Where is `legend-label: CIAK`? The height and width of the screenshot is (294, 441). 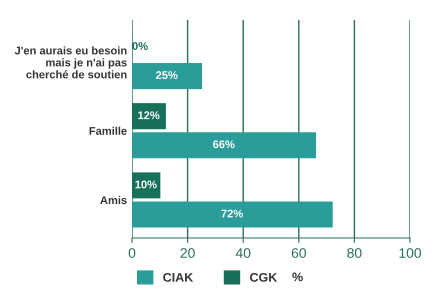
legend-label: CIAK is located at coordinates (178, 277).